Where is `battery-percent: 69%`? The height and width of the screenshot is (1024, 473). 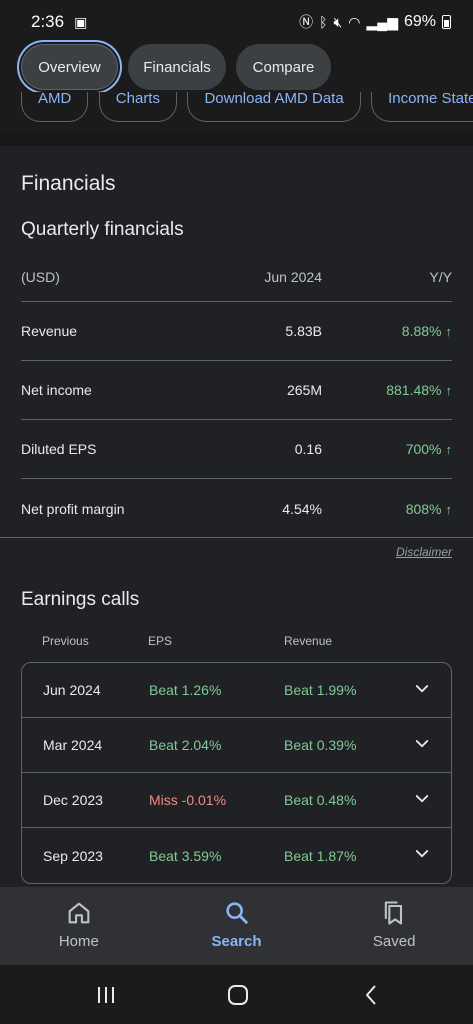 battery-percent: 69% is located at coordinates (419, 21).